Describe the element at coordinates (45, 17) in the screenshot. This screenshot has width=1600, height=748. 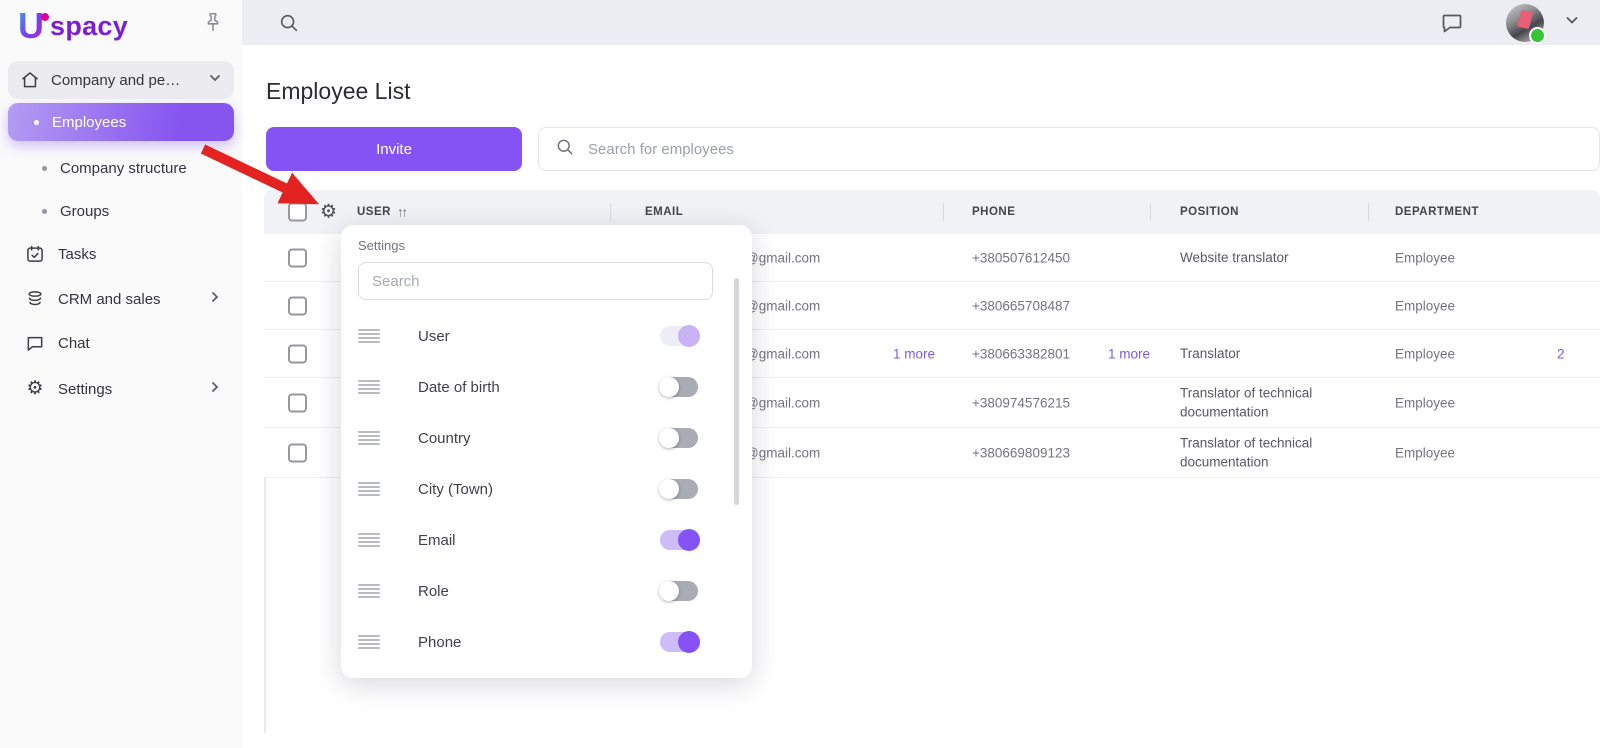
I see `logo-dot` at that location.